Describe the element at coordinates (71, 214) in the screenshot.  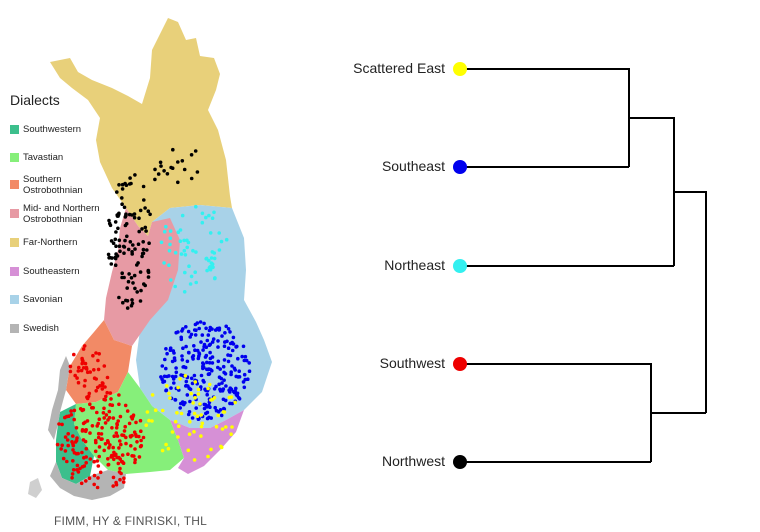
I see `legend-item-mid-northern-ostrobothnian: Mid- and Northern Ostrobothnian` at that location.